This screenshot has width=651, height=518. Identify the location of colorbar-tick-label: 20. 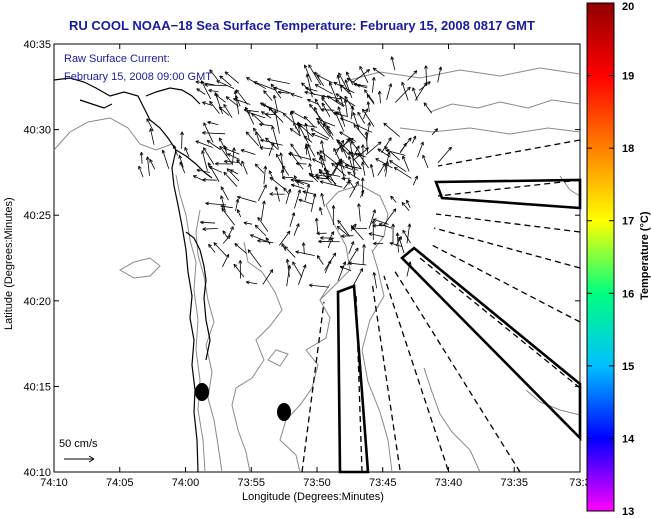
(628, 7).